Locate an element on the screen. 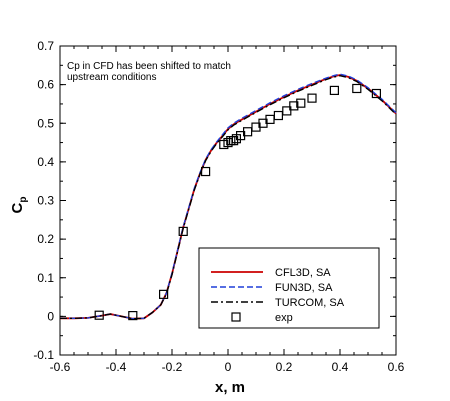 This screenshot has height=401, width=450. legend: CFL3D, SA FUN3D, SA TURCOM, SA exp is located at coordinates (289, 288).